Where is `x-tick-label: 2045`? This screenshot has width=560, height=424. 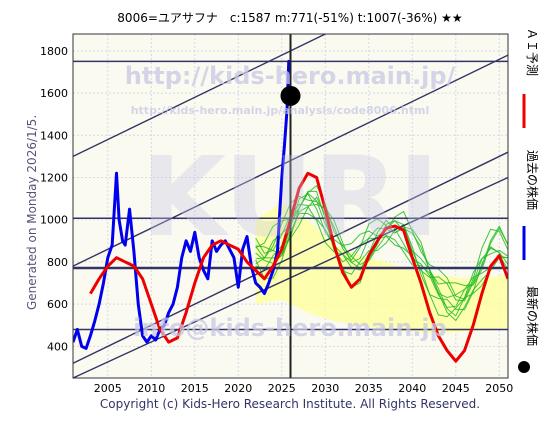 x-tick-label: 2045 is located at coordinates (456, 388).